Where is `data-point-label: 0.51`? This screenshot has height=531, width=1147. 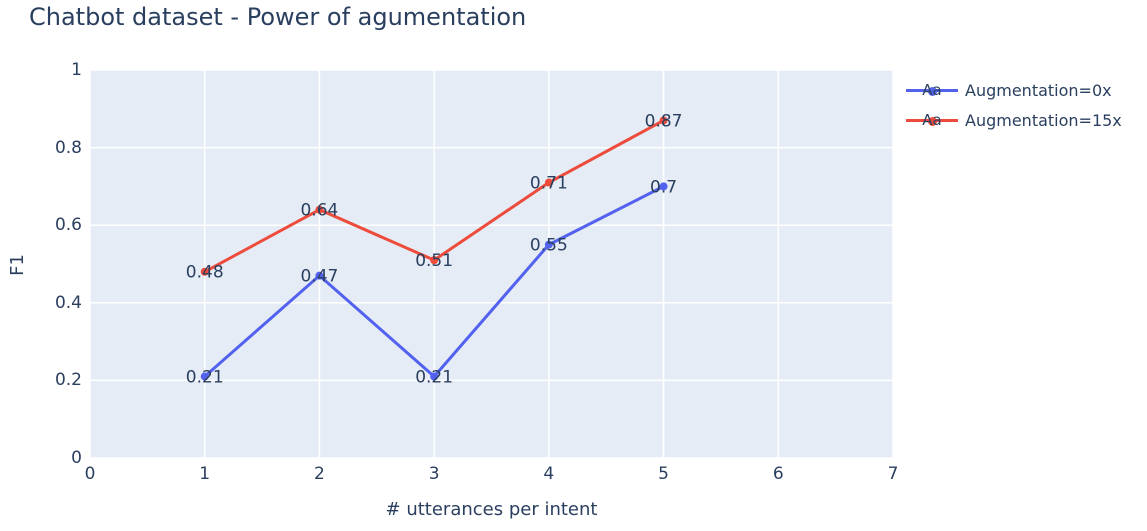
data-point-label: 0.51 is located at coordinates (434, 261).